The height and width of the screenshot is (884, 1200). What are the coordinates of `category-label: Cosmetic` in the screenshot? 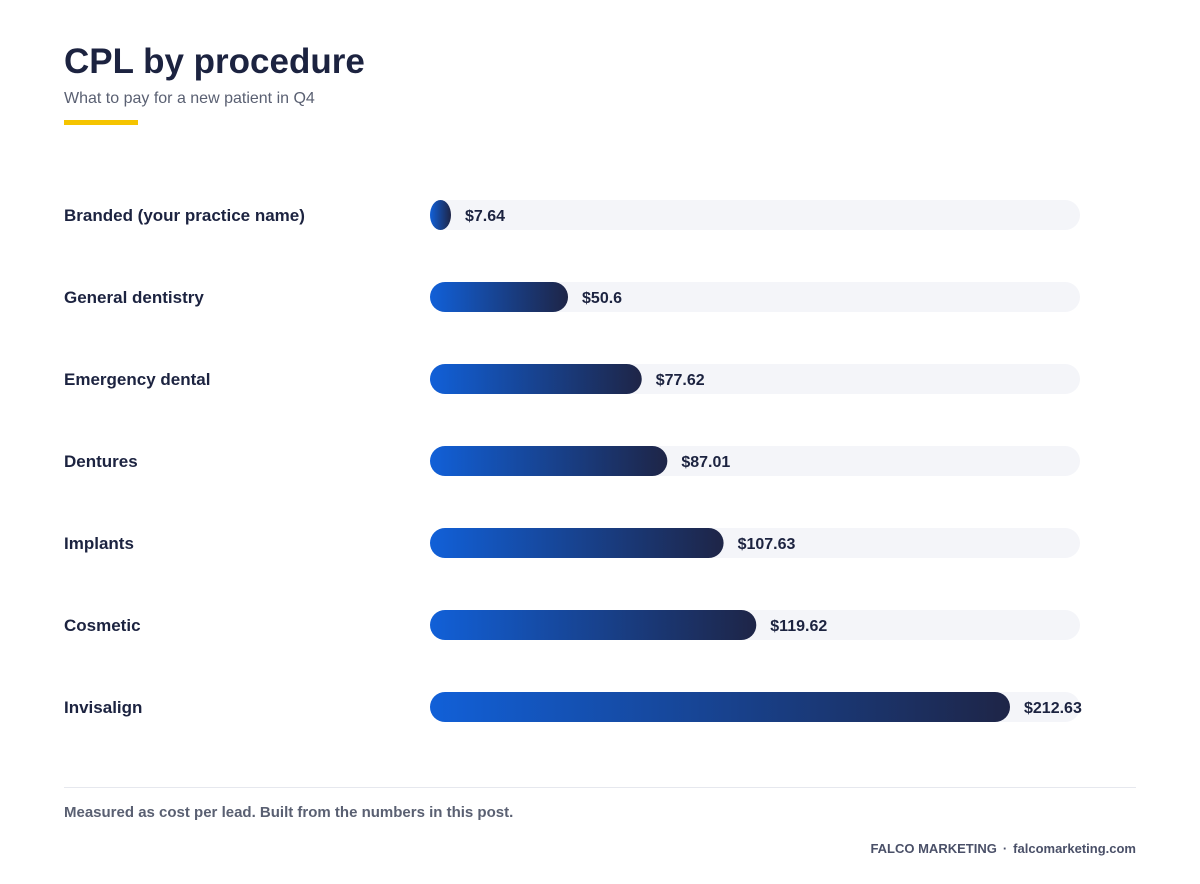 It's located at (102, 625).